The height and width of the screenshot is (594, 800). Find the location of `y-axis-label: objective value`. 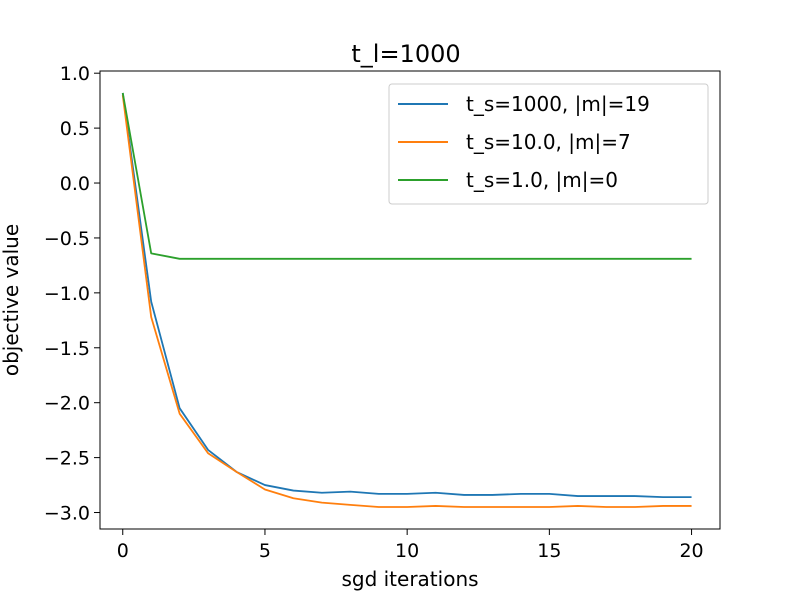

y-axis-label: objective value is located at coordinates (11, 300).